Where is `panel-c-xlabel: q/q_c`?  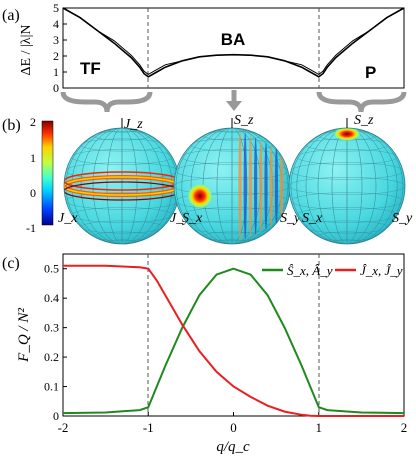 panel-c-xlabel: q/q_c is located at coordinates (233, 447).